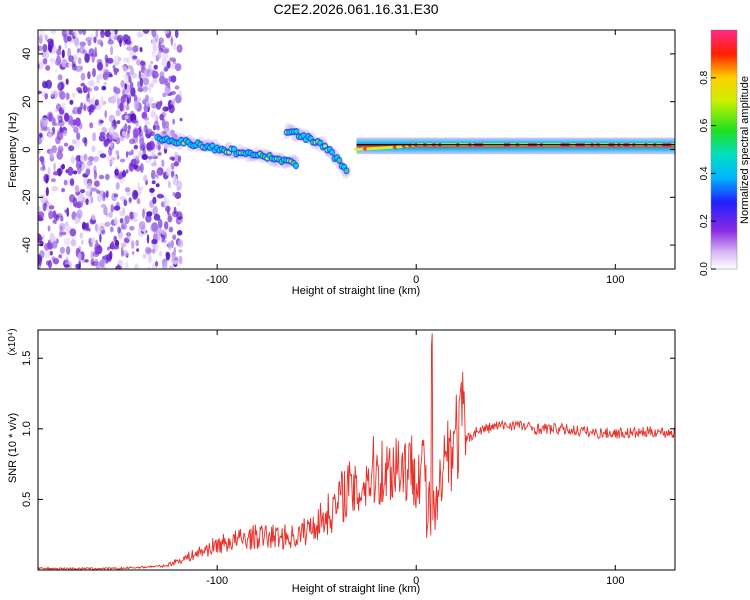 The image size is (750, 600). Describe the element at coordinates (27, 245) in the screenshot. I see `spectrogram-y-tick-label: -40` at that location.